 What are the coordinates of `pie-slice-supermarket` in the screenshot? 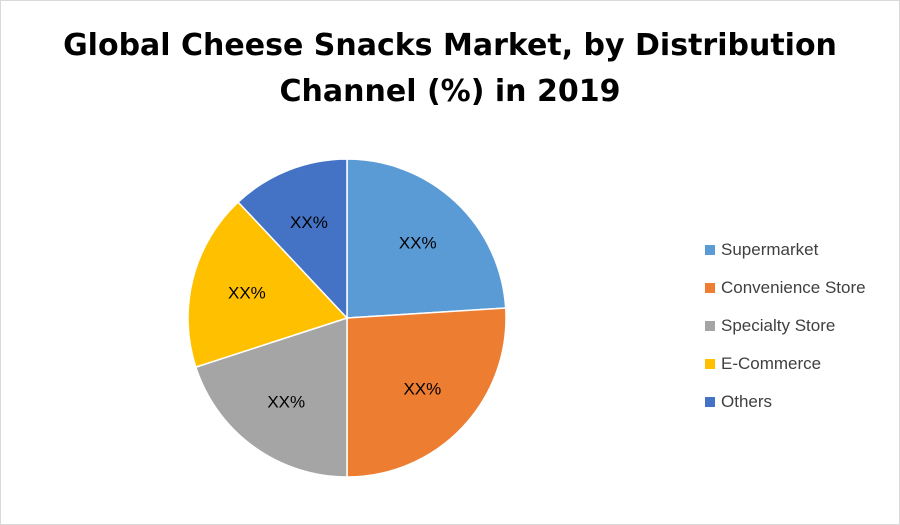 It's located at (426, 238).